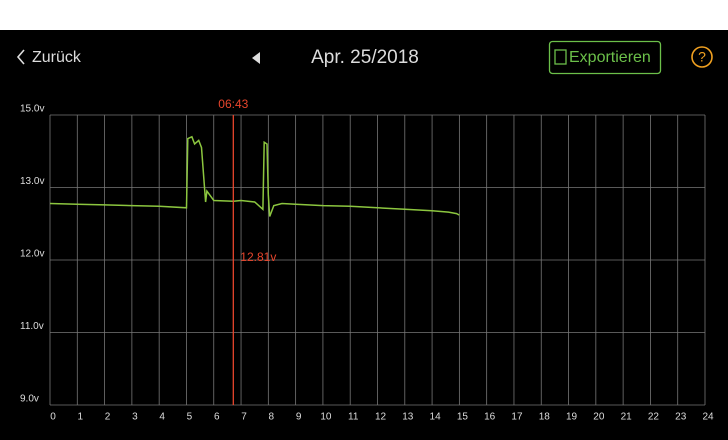 The height and width of the screenshot is (440, 728). I want to click on help-label: ?, so click(702, 57).